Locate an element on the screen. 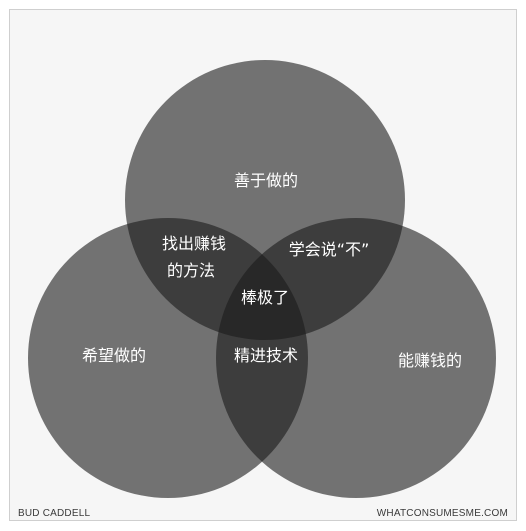 The width and height of the screenshot is (526, 531). label-overlap-left-right: 精进技术 is located at coordinates (266, 355).